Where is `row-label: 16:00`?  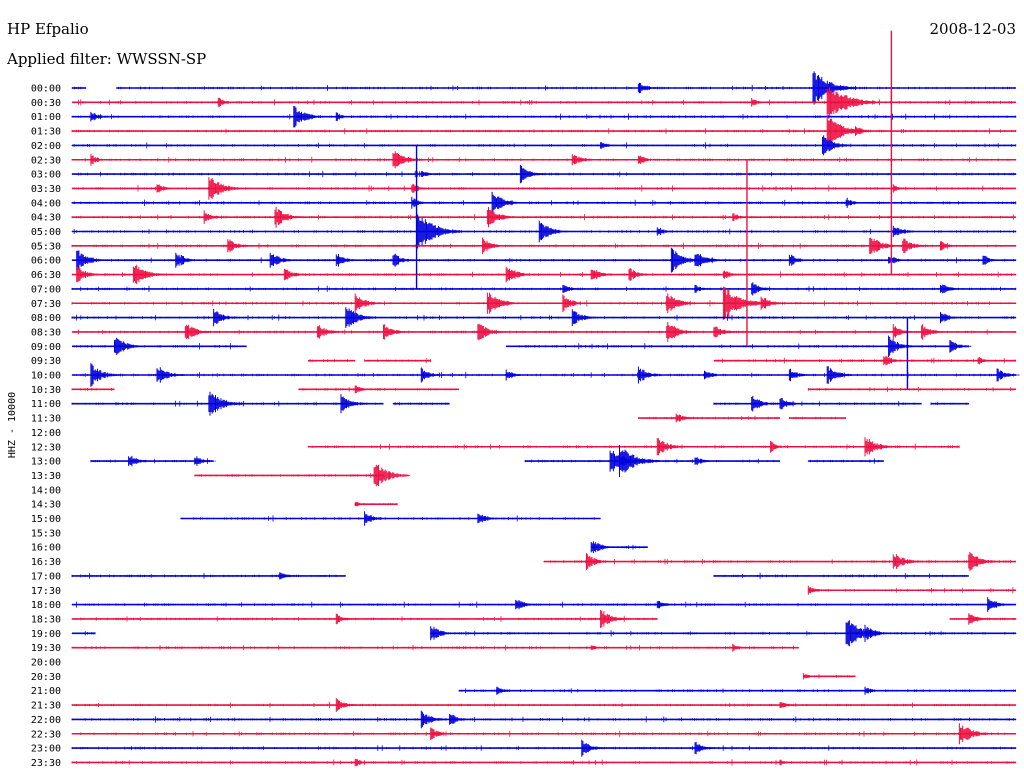 row-label: 16:00 is located at coordinates (46, 548).